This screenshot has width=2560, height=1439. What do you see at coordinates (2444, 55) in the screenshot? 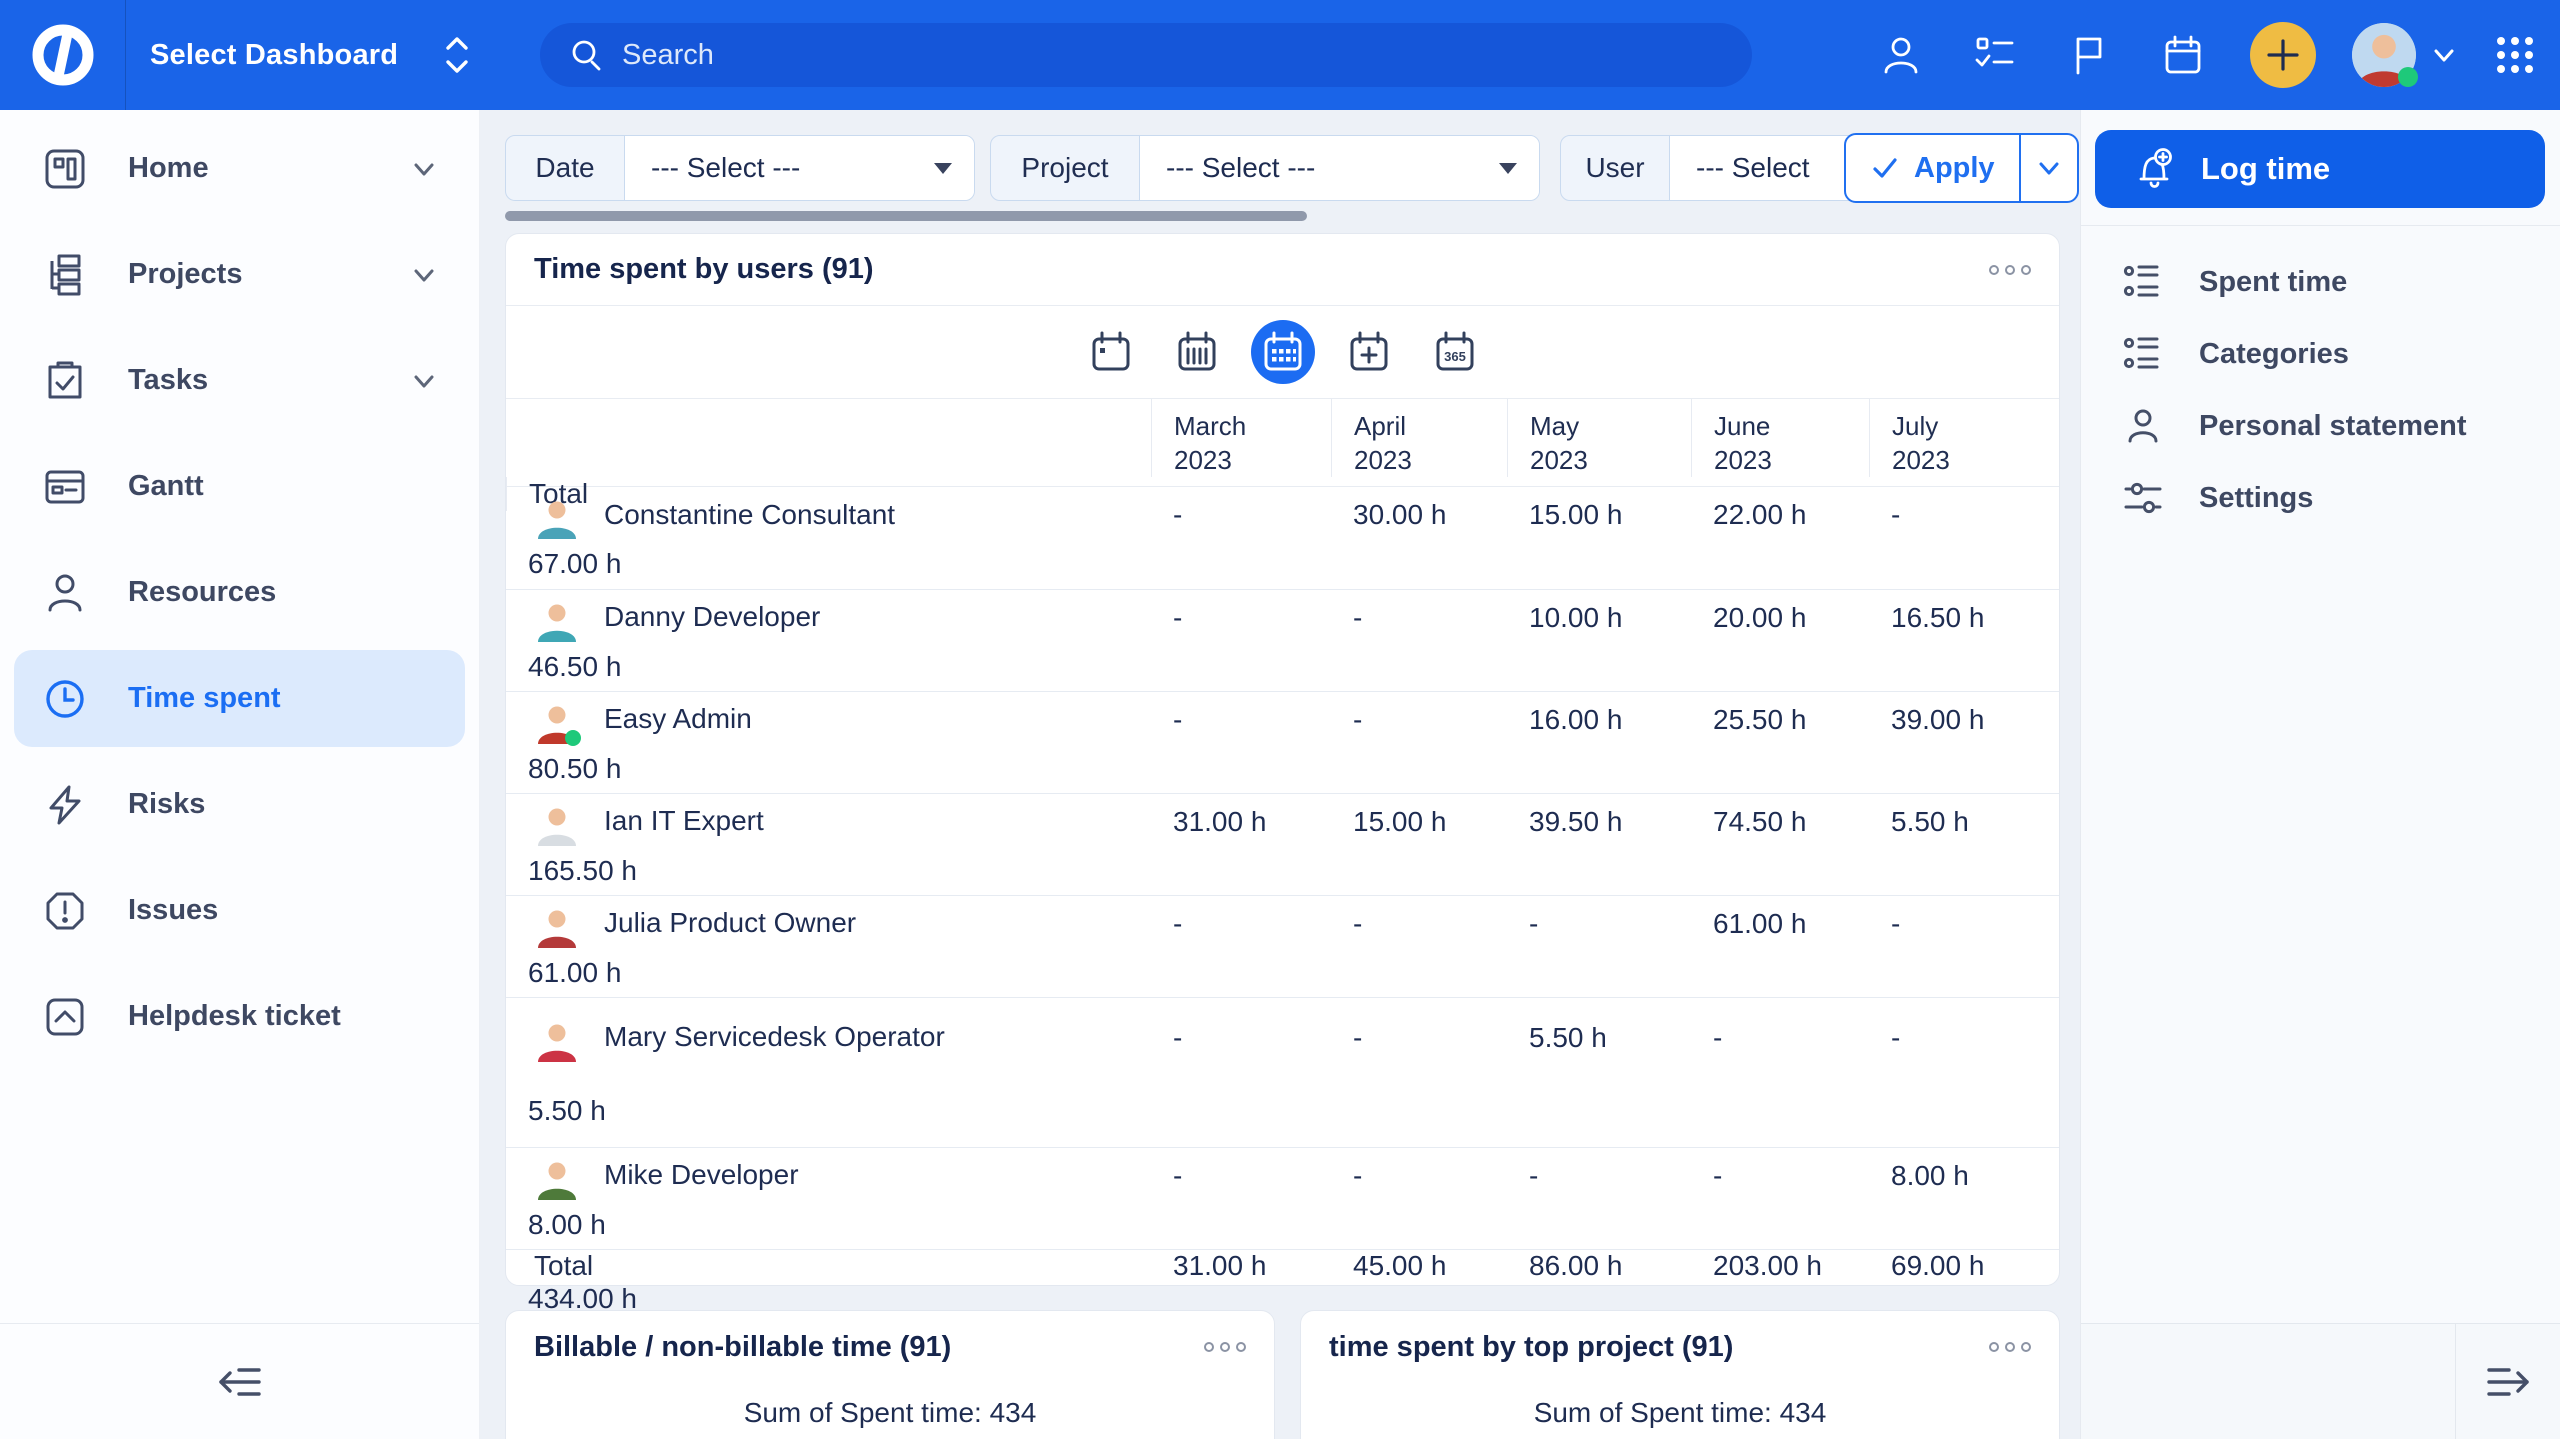
I see `profile-chevron-down-icon` at bounding box center [2444, 55].